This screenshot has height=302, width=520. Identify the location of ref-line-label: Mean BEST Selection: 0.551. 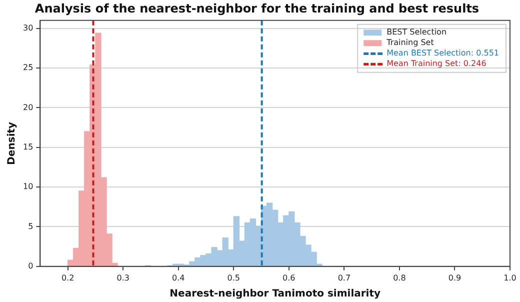
(443, 53).